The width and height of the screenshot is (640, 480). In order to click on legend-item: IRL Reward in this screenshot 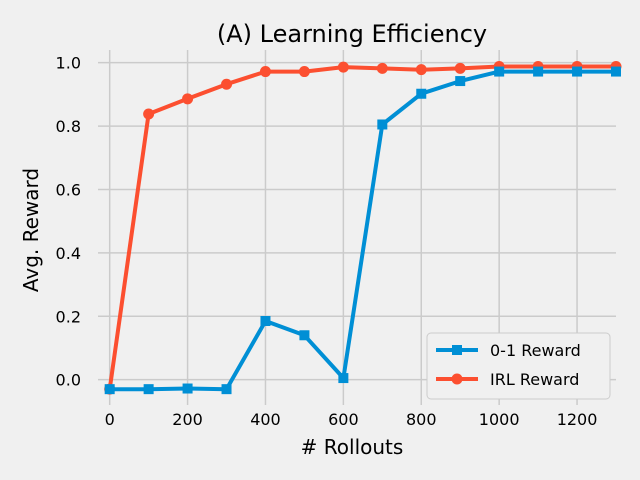, I will do `click(507, 379)`.